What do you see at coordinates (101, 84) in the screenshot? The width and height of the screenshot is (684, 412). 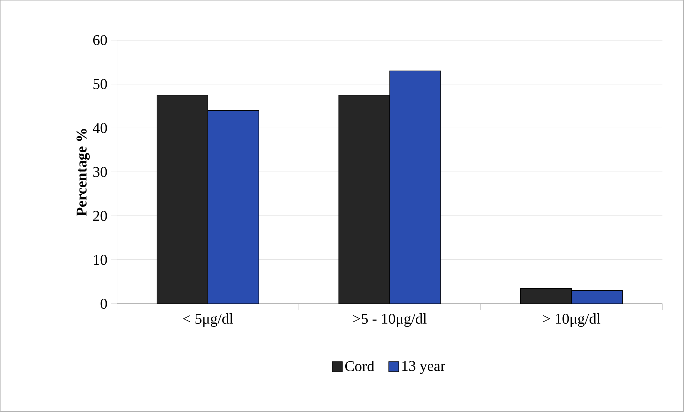 I see `y-tick-label: 50` at bounding box center [101, 84].